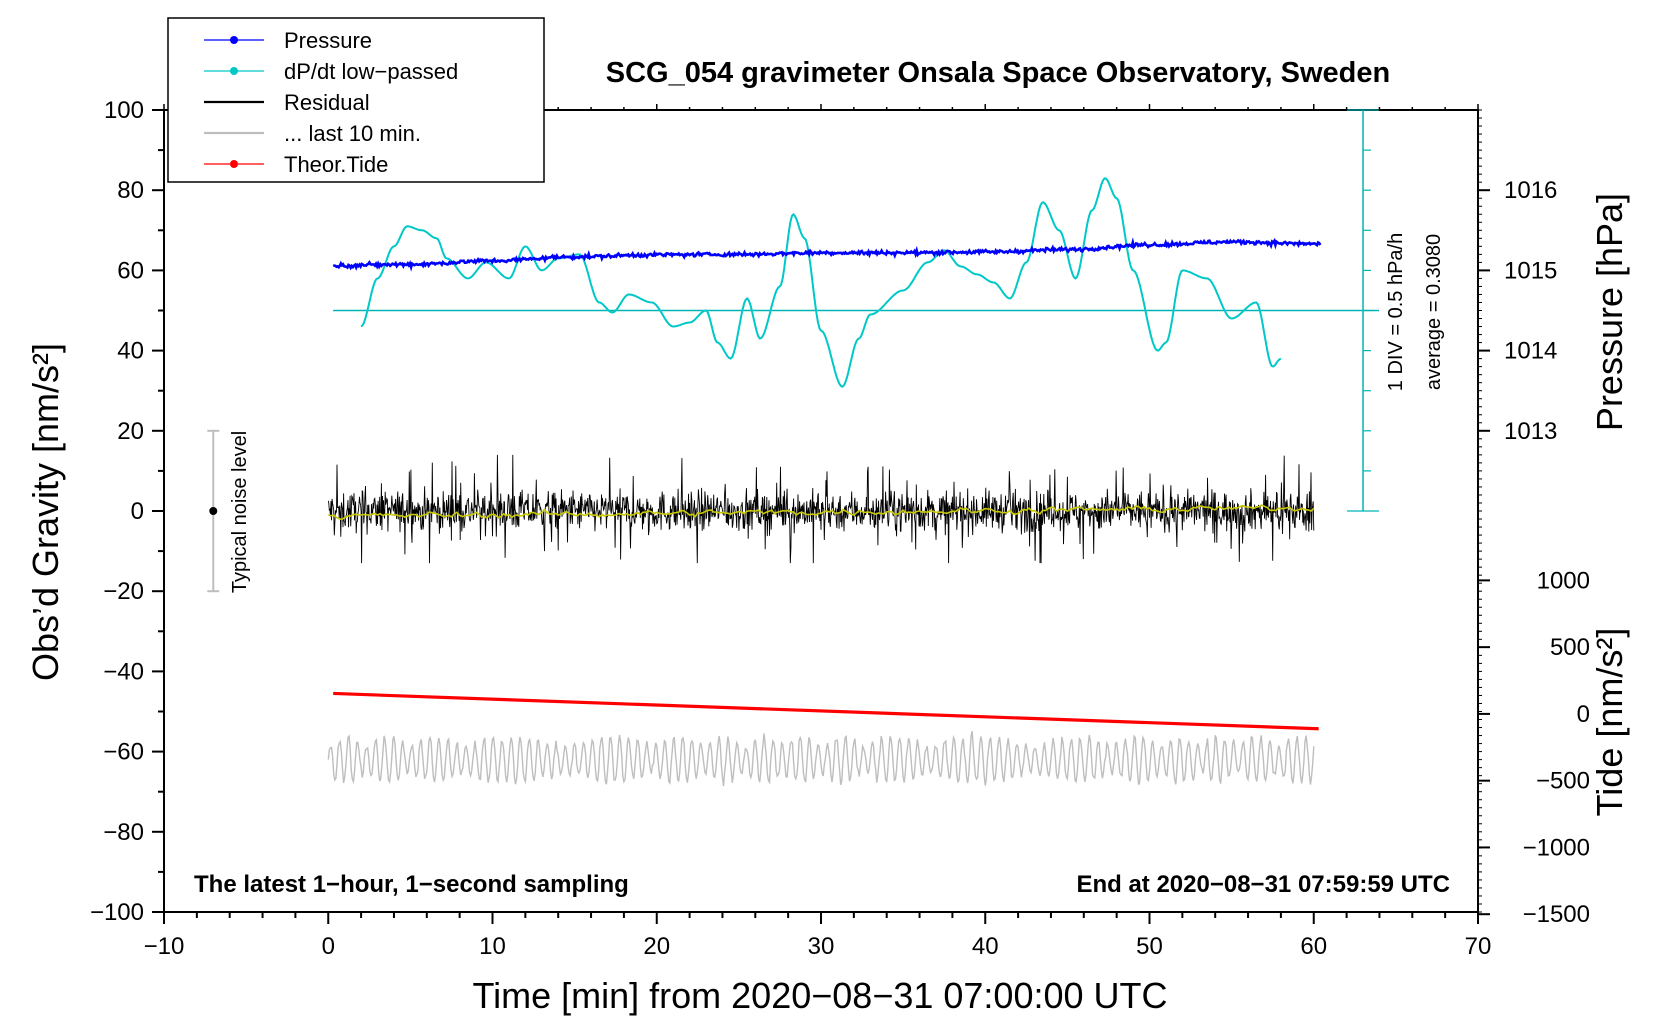 The image size is (1660, 1020). Describe the element at coordinates (492, 946) in the screenshot. I see `x-tick-label: 10` at that location.